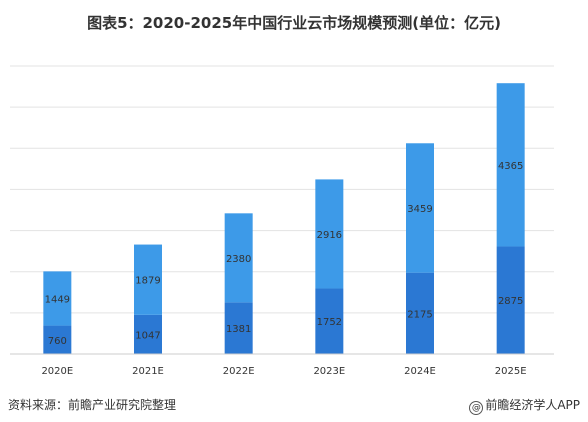  Describe the element at coordinates (532, 405) in the screenshot. I see `brand-text: 前瞻经济学人APP` at that location.